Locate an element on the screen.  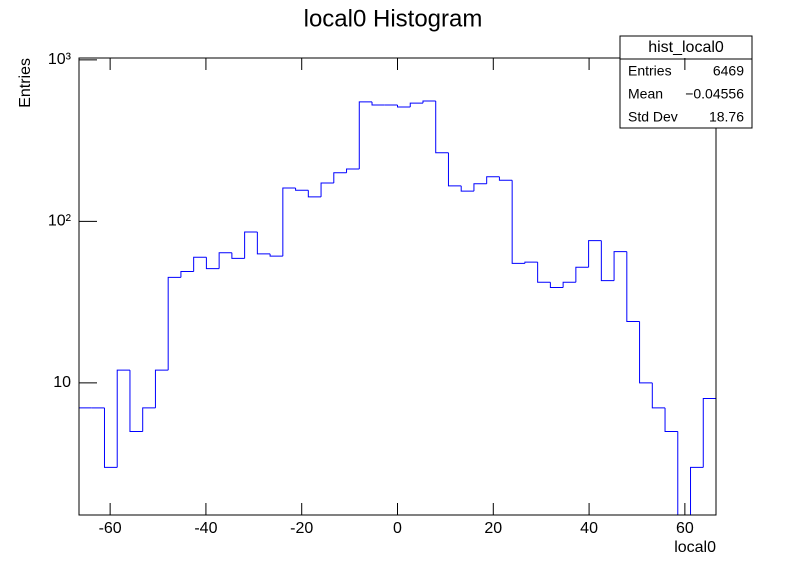
stats-key: Mean is located at coordinates (645, 94).